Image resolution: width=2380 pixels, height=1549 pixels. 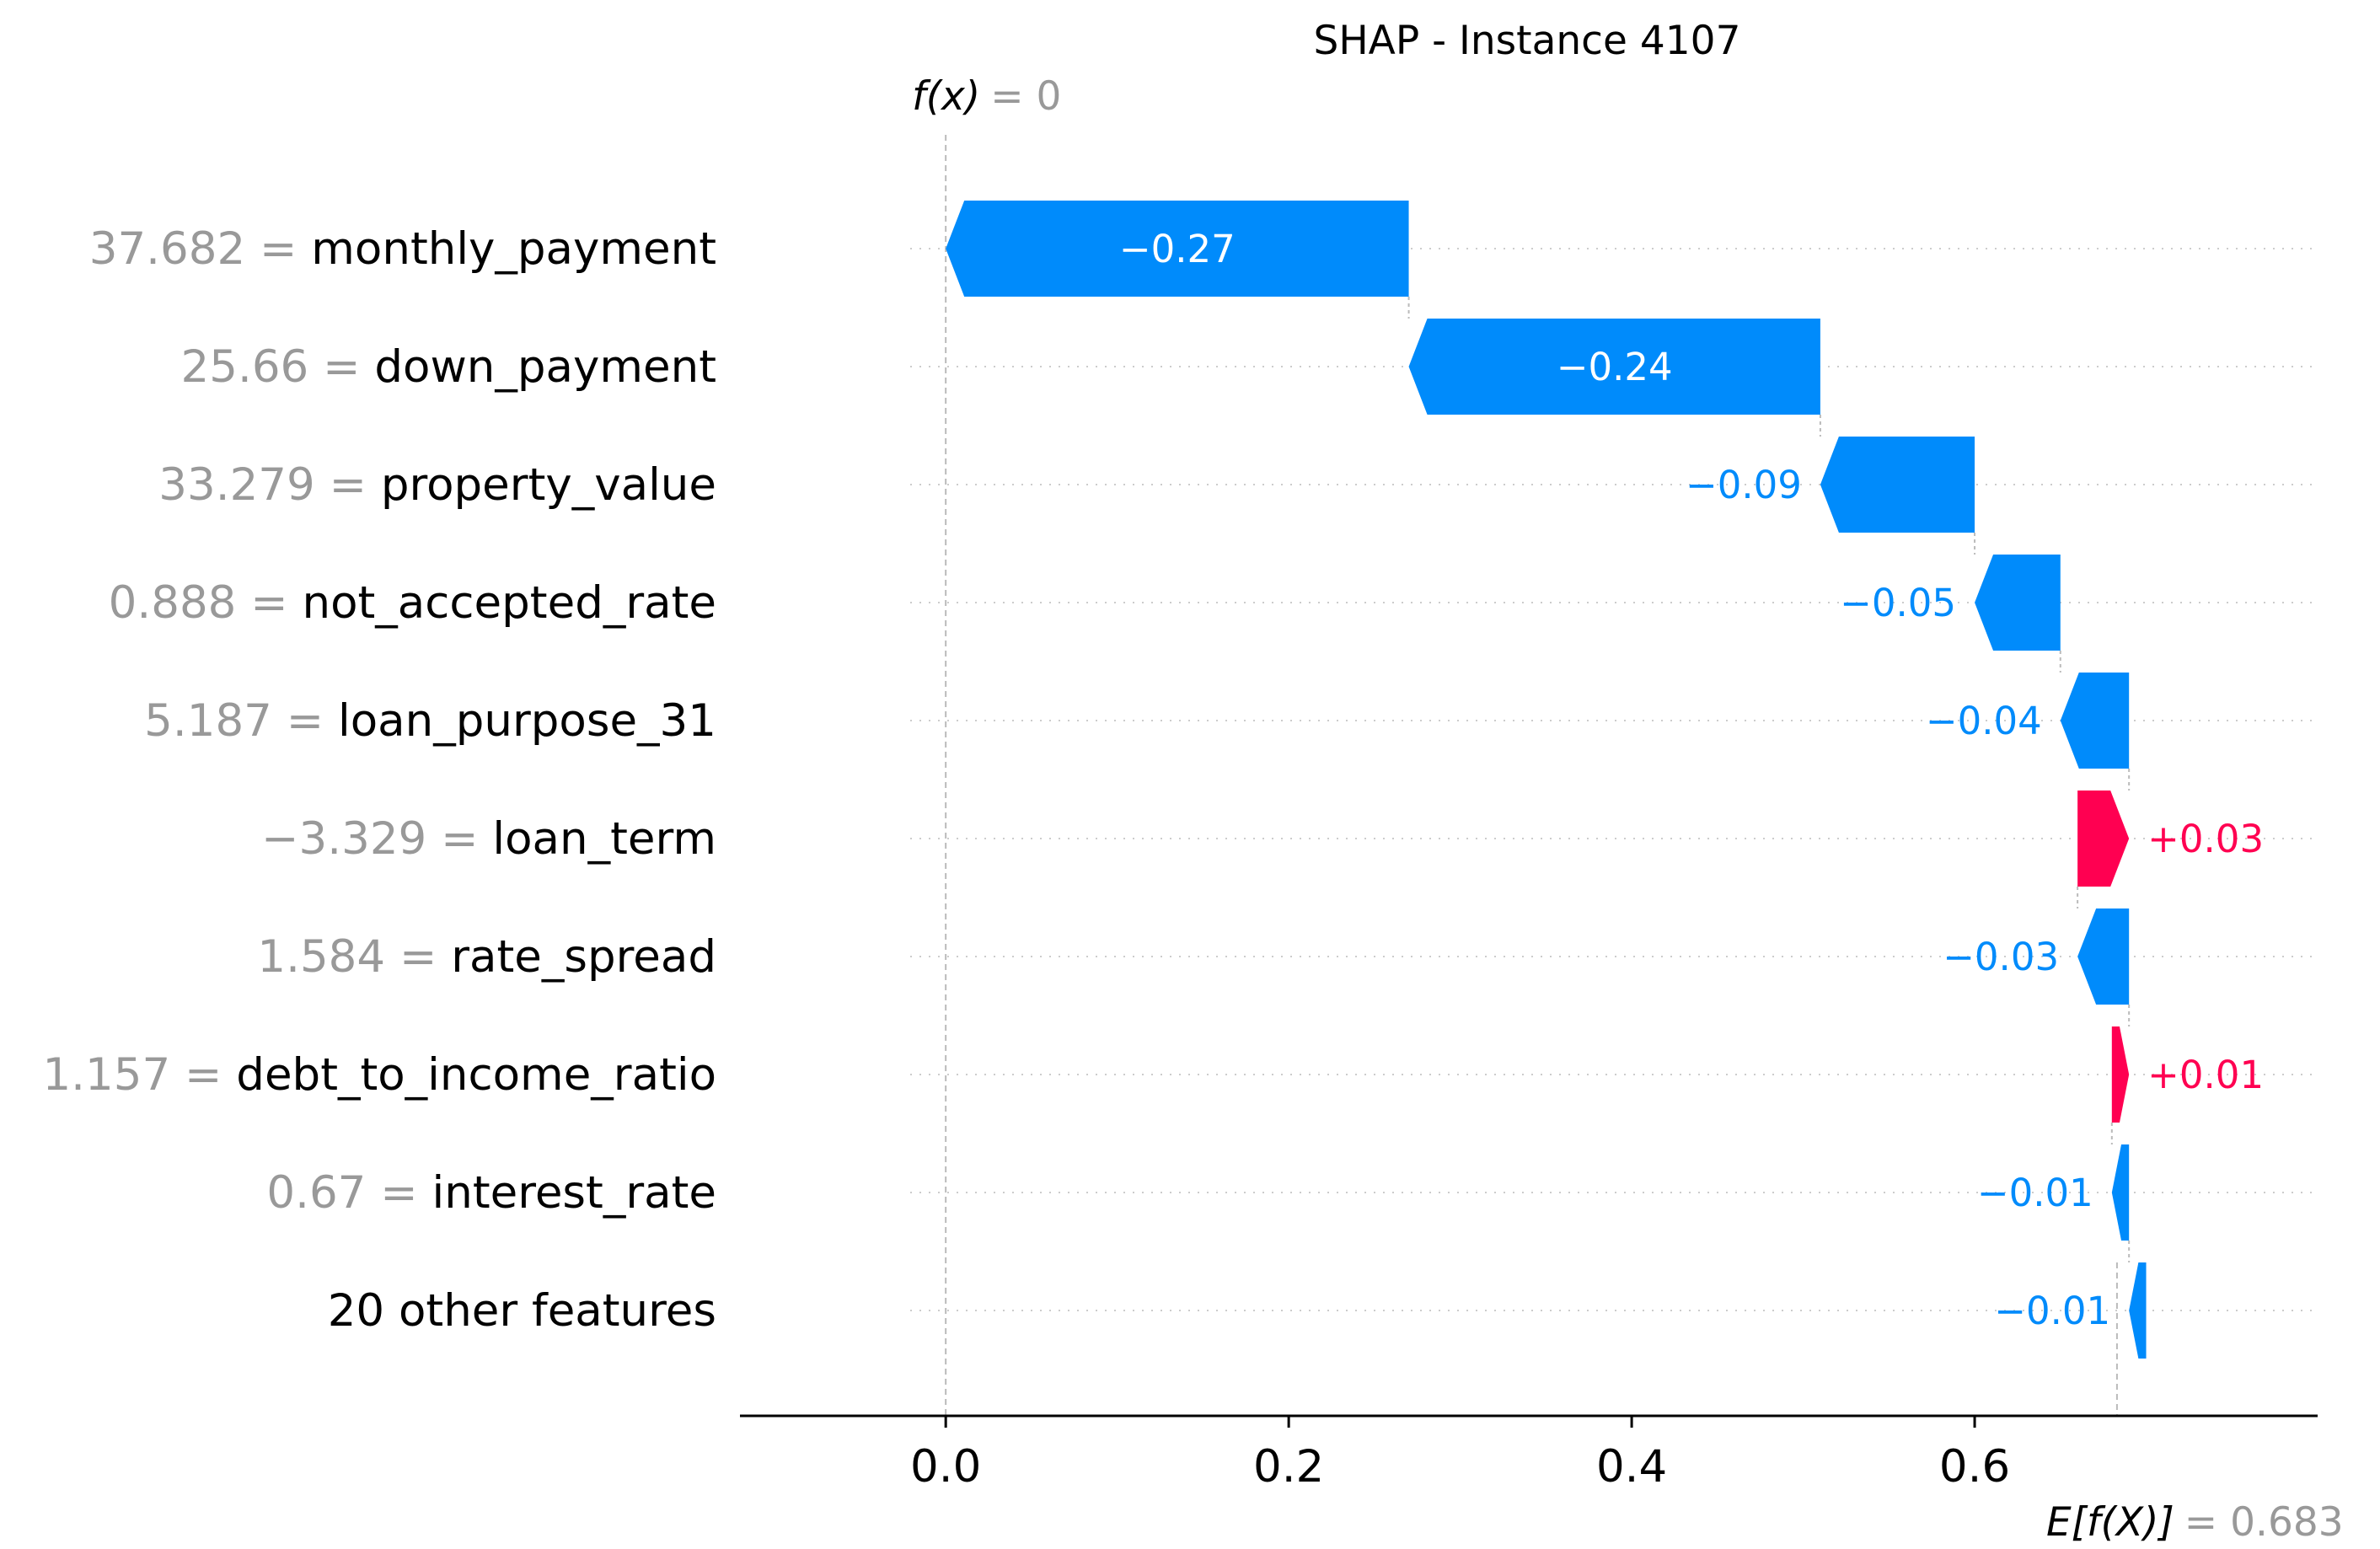 What do you see at coordinates (2103, 839) in the screenshot?
I see `bar-loan-term` at bounding box center [2103, 839].